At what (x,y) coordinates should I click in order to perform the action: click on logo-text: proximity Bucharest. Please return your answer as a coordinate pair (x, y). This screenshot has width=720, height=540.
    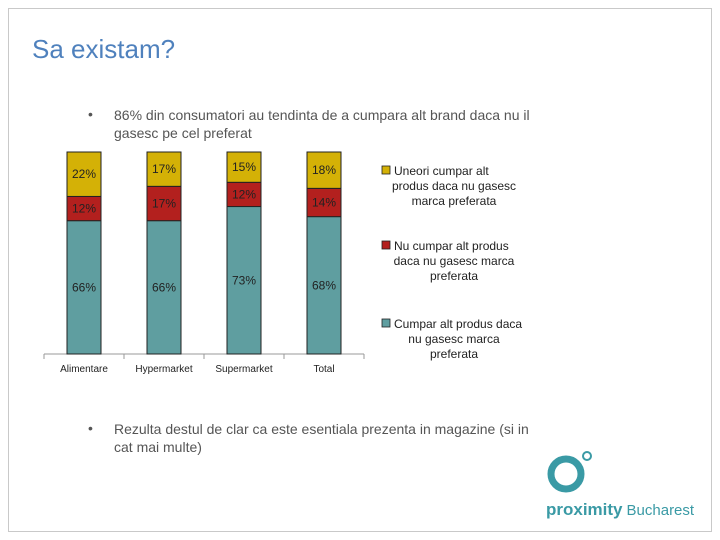
    Looking at the image, I should click on (620, 510).